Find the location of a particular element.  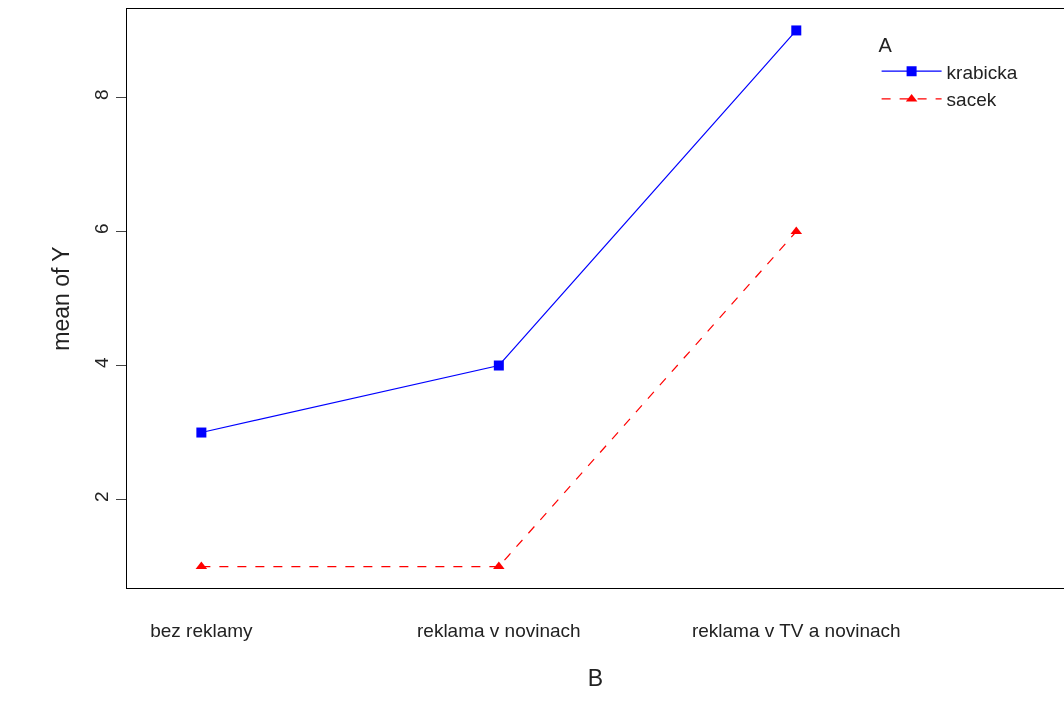

x-axis-title: B is located at coordinates (595, 678).